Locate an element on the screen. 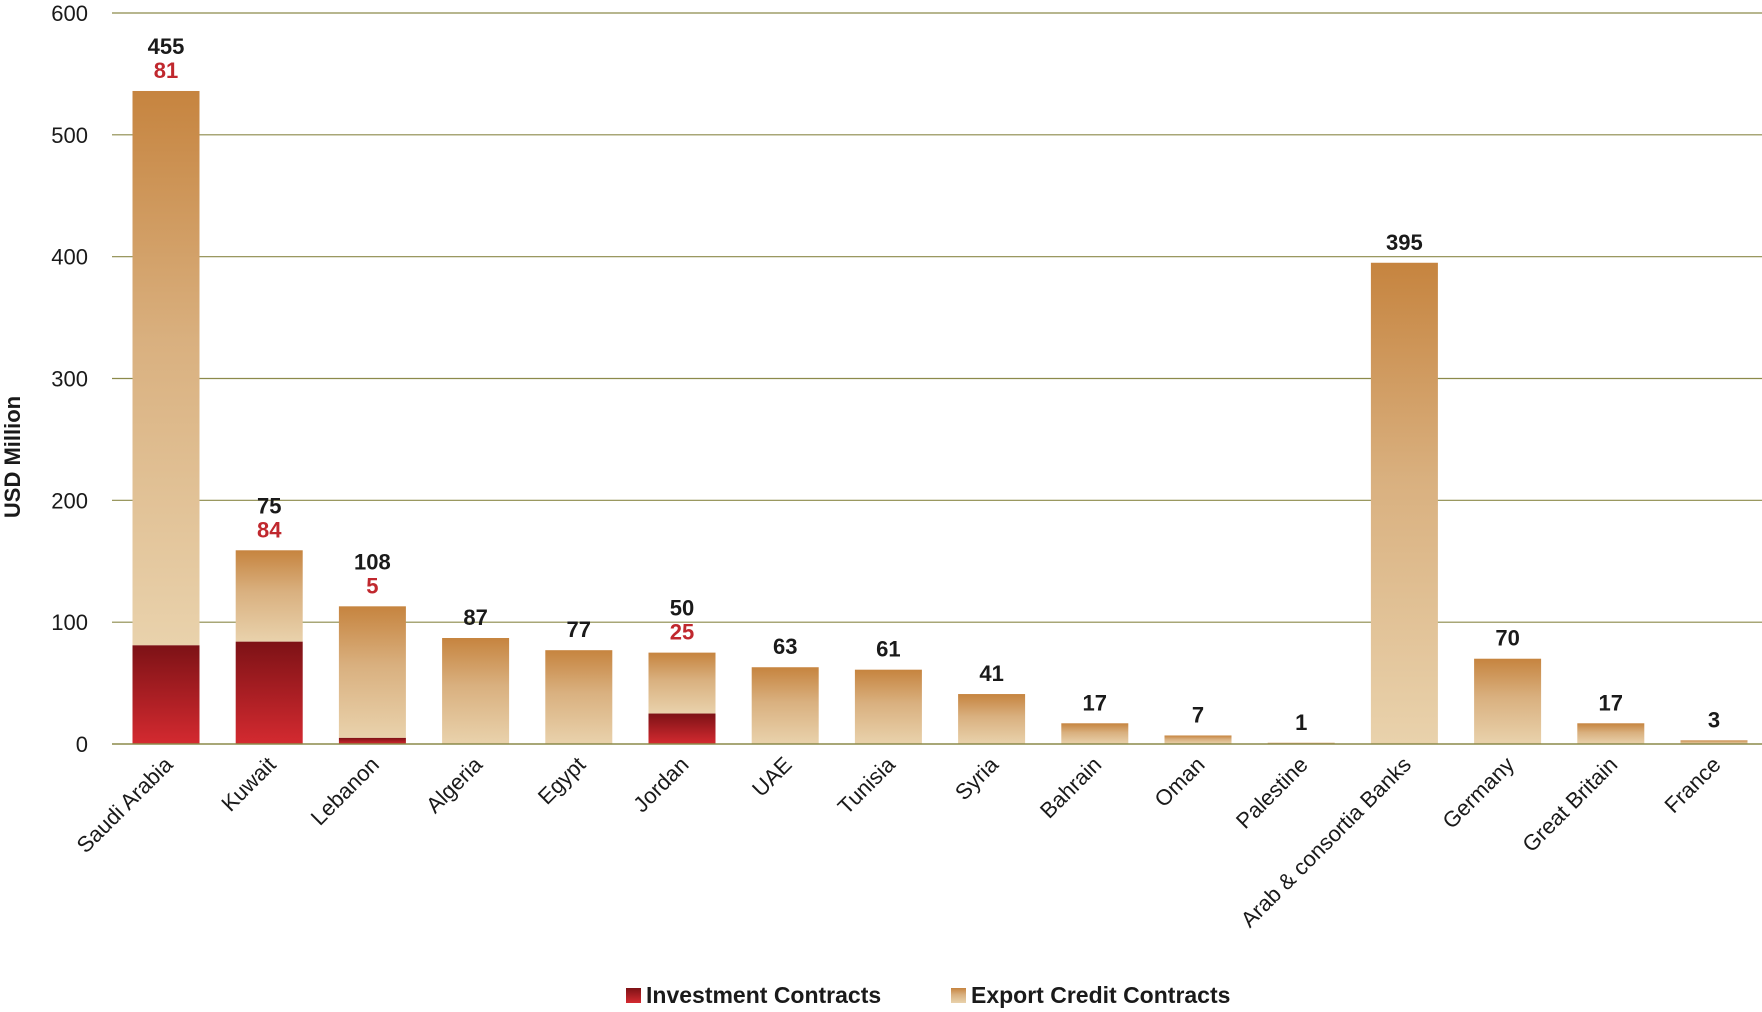  x-tick-label: Oman is located at coordinates (1179, 782).